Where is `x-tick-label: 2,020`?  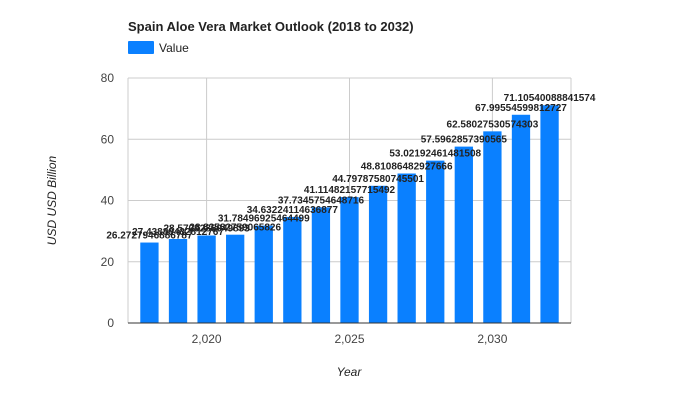
x-tick-label: 2,020 is located at coordinates (207, 339).